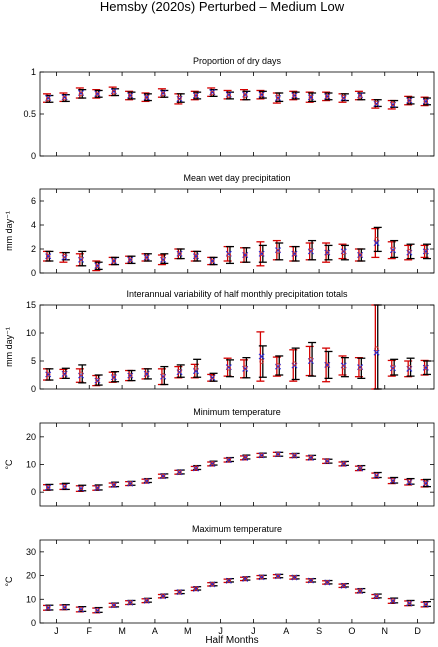 Image resolution: width=438 pixels, height=647 pixels. I want to click on month-tick-label: M, so click(122, 631).